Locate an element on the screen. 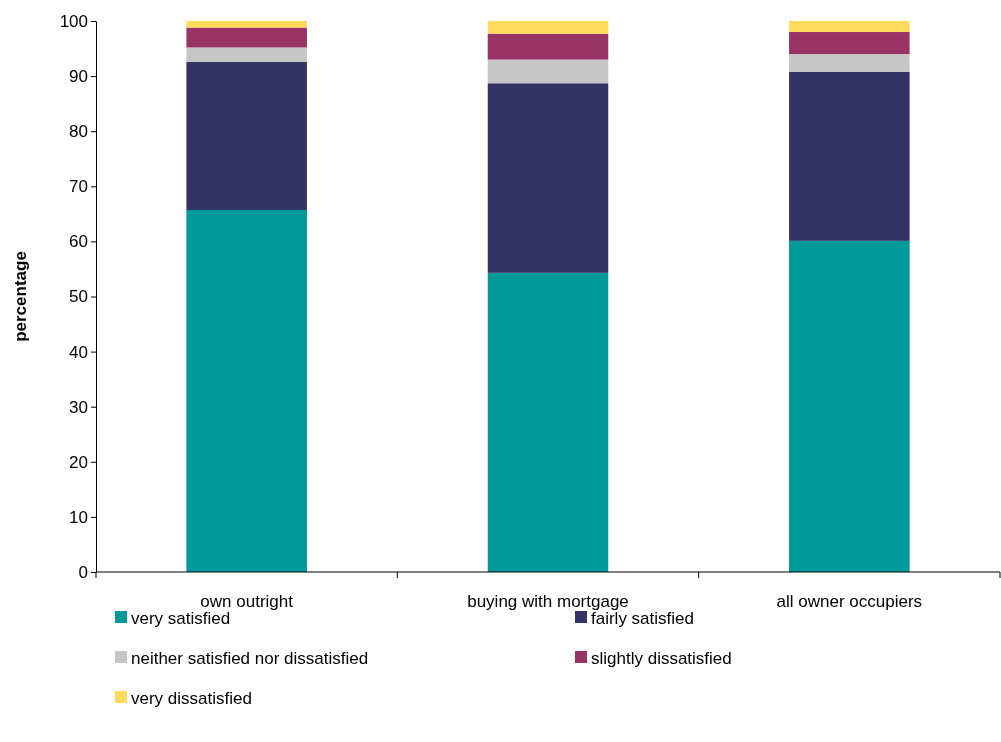 The height and width of the screenshot is (742, 1001). x-tick-label: own outright is located at coordinates (247, 601).